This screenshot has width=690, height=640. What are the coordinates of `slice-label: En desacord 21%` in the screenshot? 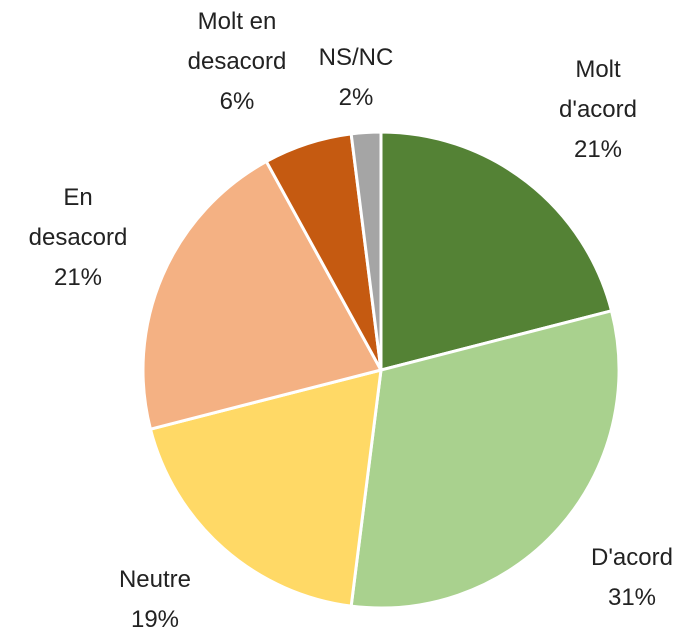 It's located at (78, 238).